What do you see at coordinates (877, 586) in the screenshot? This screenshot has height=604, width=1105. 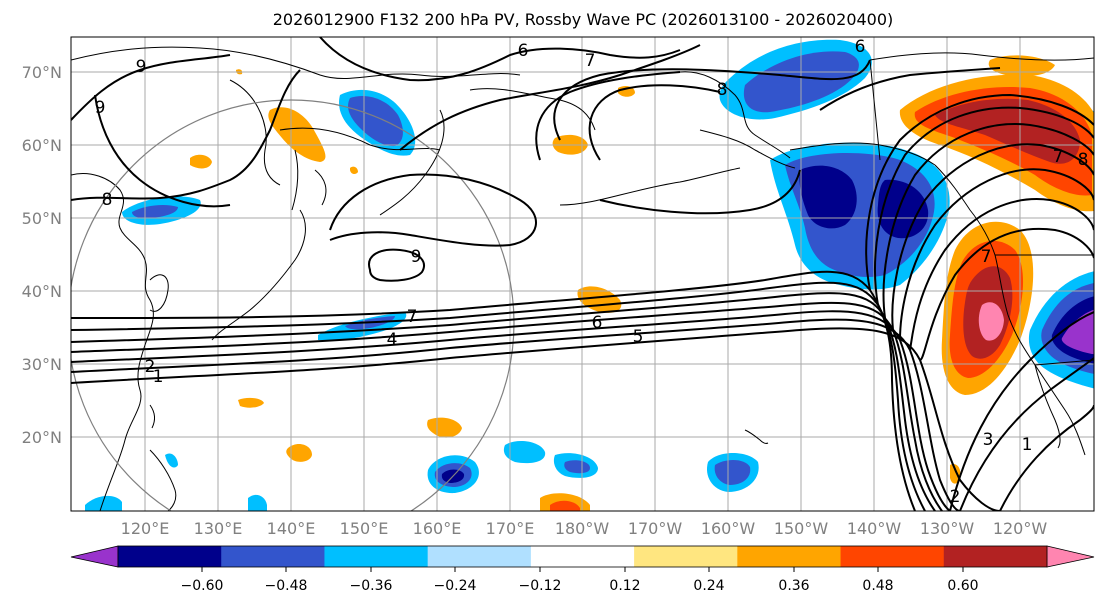 I see `colorbar-tick-label: 0.48` at bounding box center [877, 586].